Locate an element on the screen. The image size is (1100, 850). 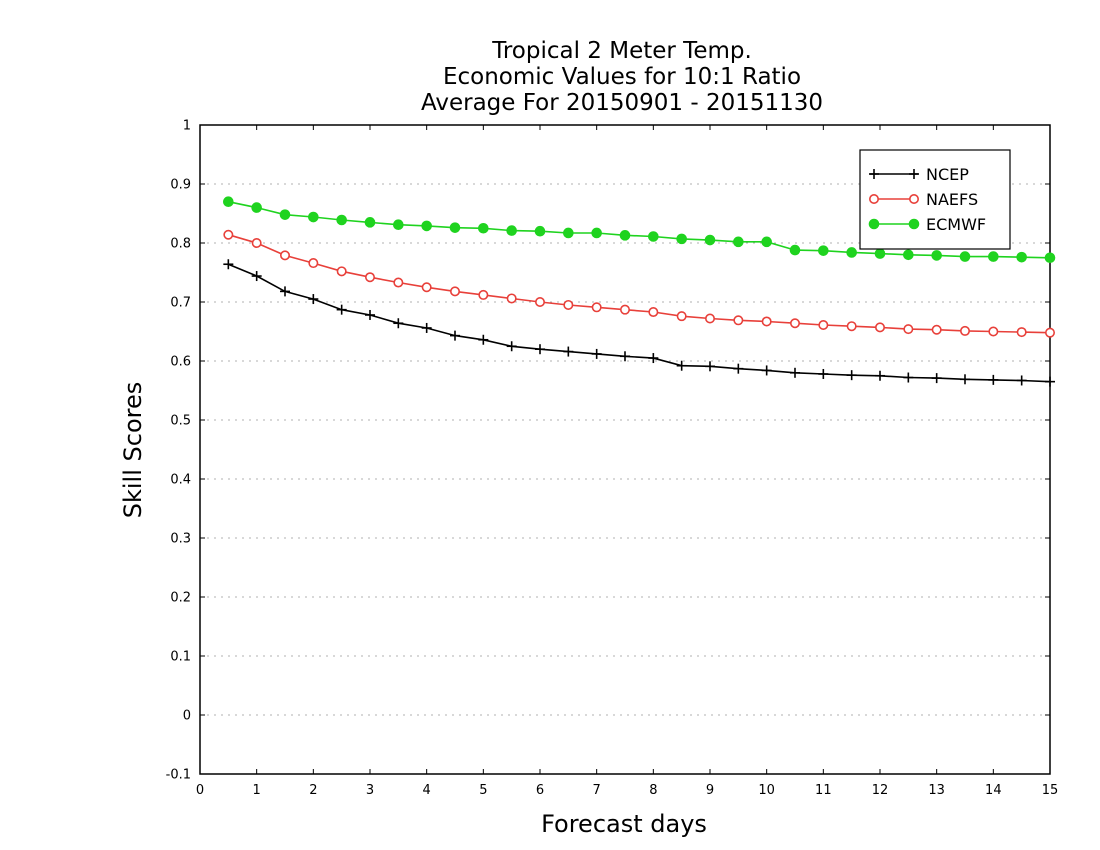
y-tick-label: 0.2 is located at coordinates (180, 598).